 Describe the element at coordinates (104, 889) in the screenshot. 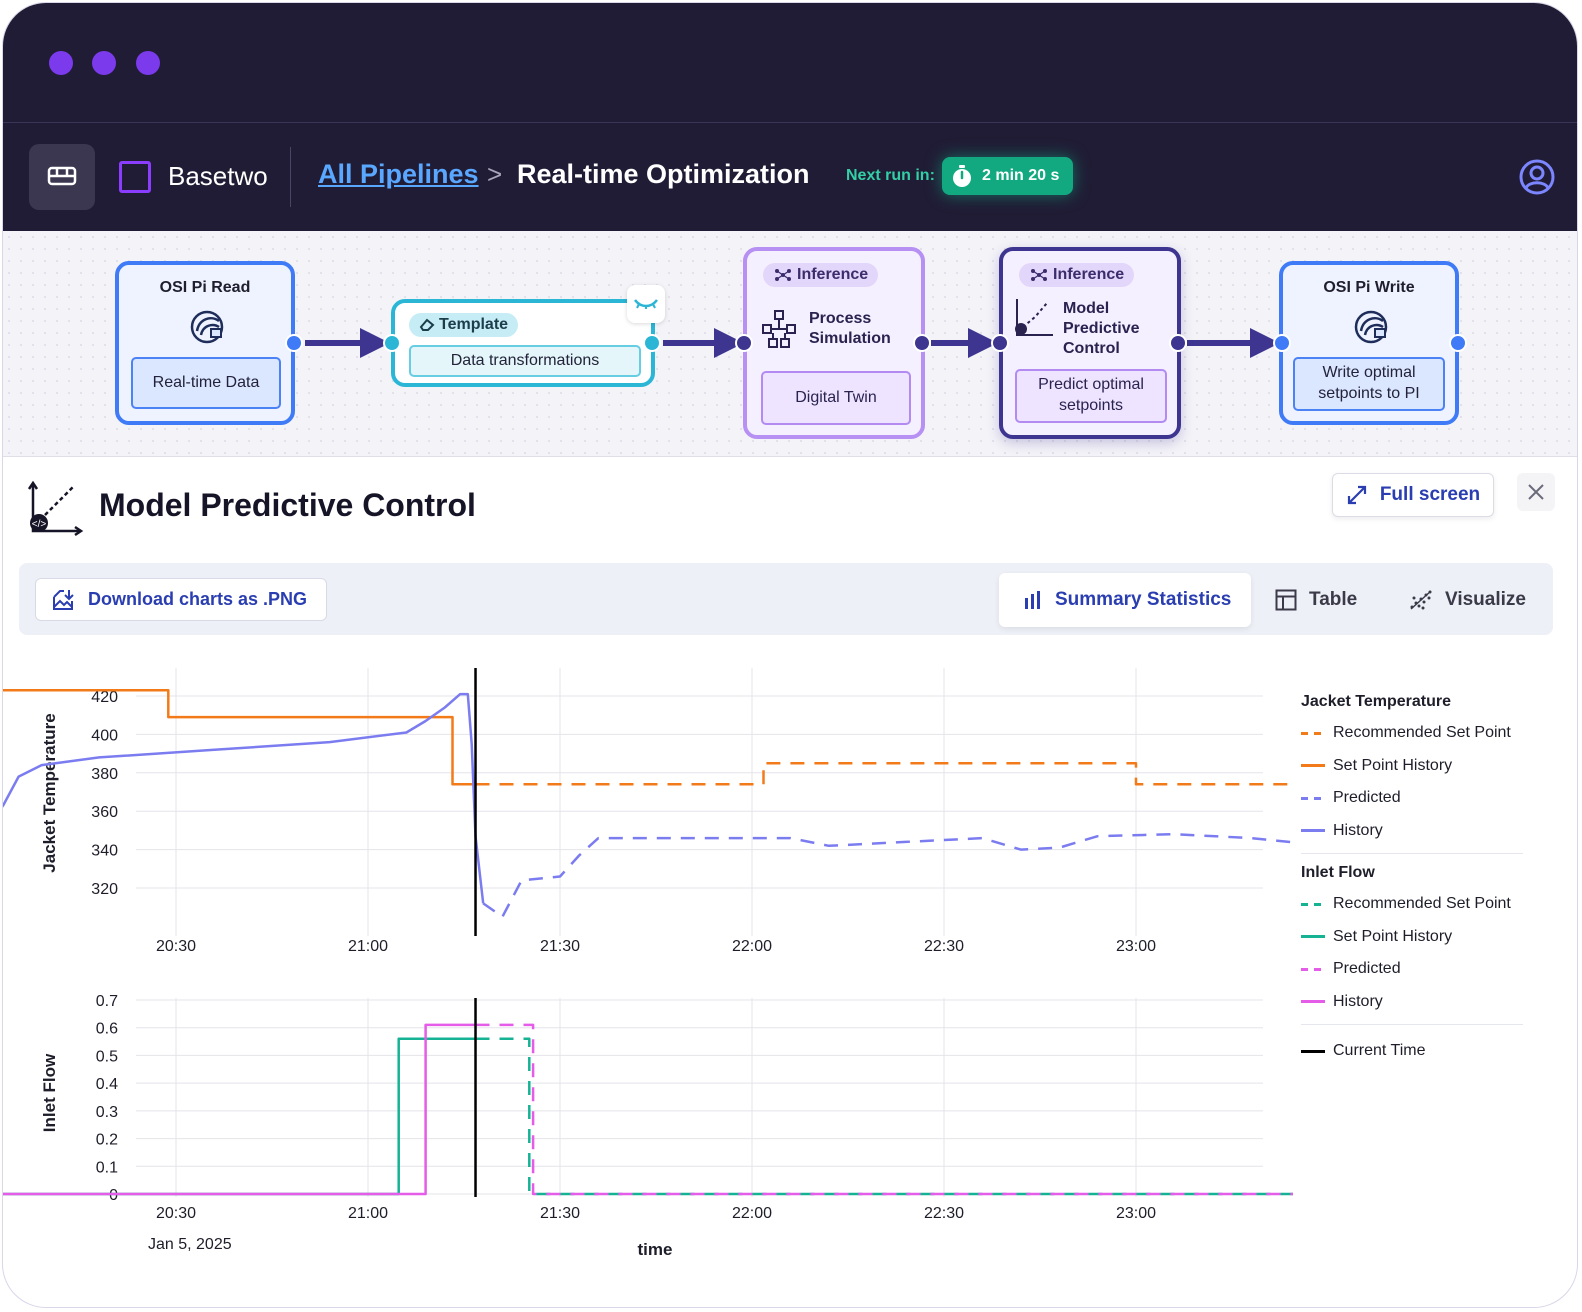

I see `y-tick-label: 320` at that location.